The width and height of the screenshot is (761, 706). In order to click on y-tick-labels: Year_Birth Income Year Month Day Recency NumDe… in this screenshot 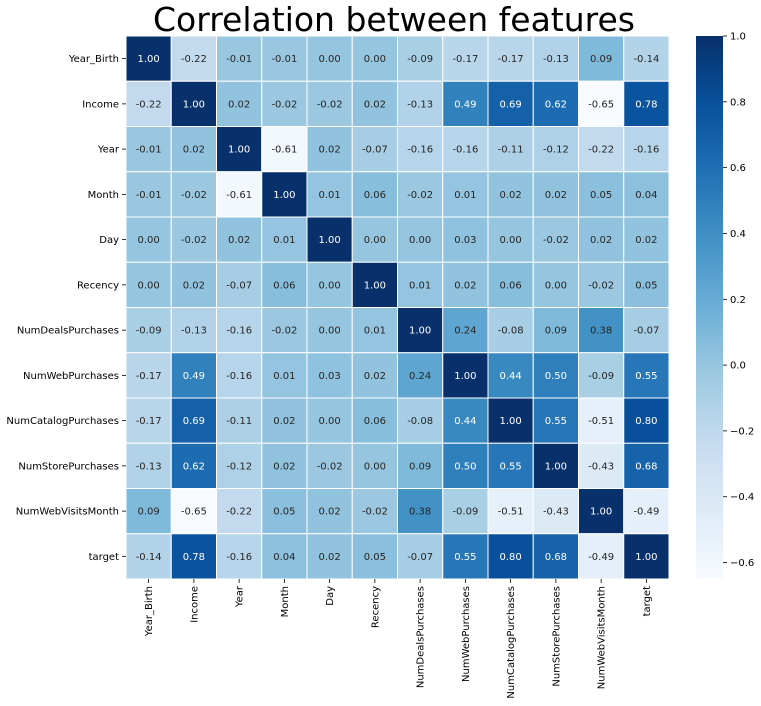, I will do `click(66, 308)`.